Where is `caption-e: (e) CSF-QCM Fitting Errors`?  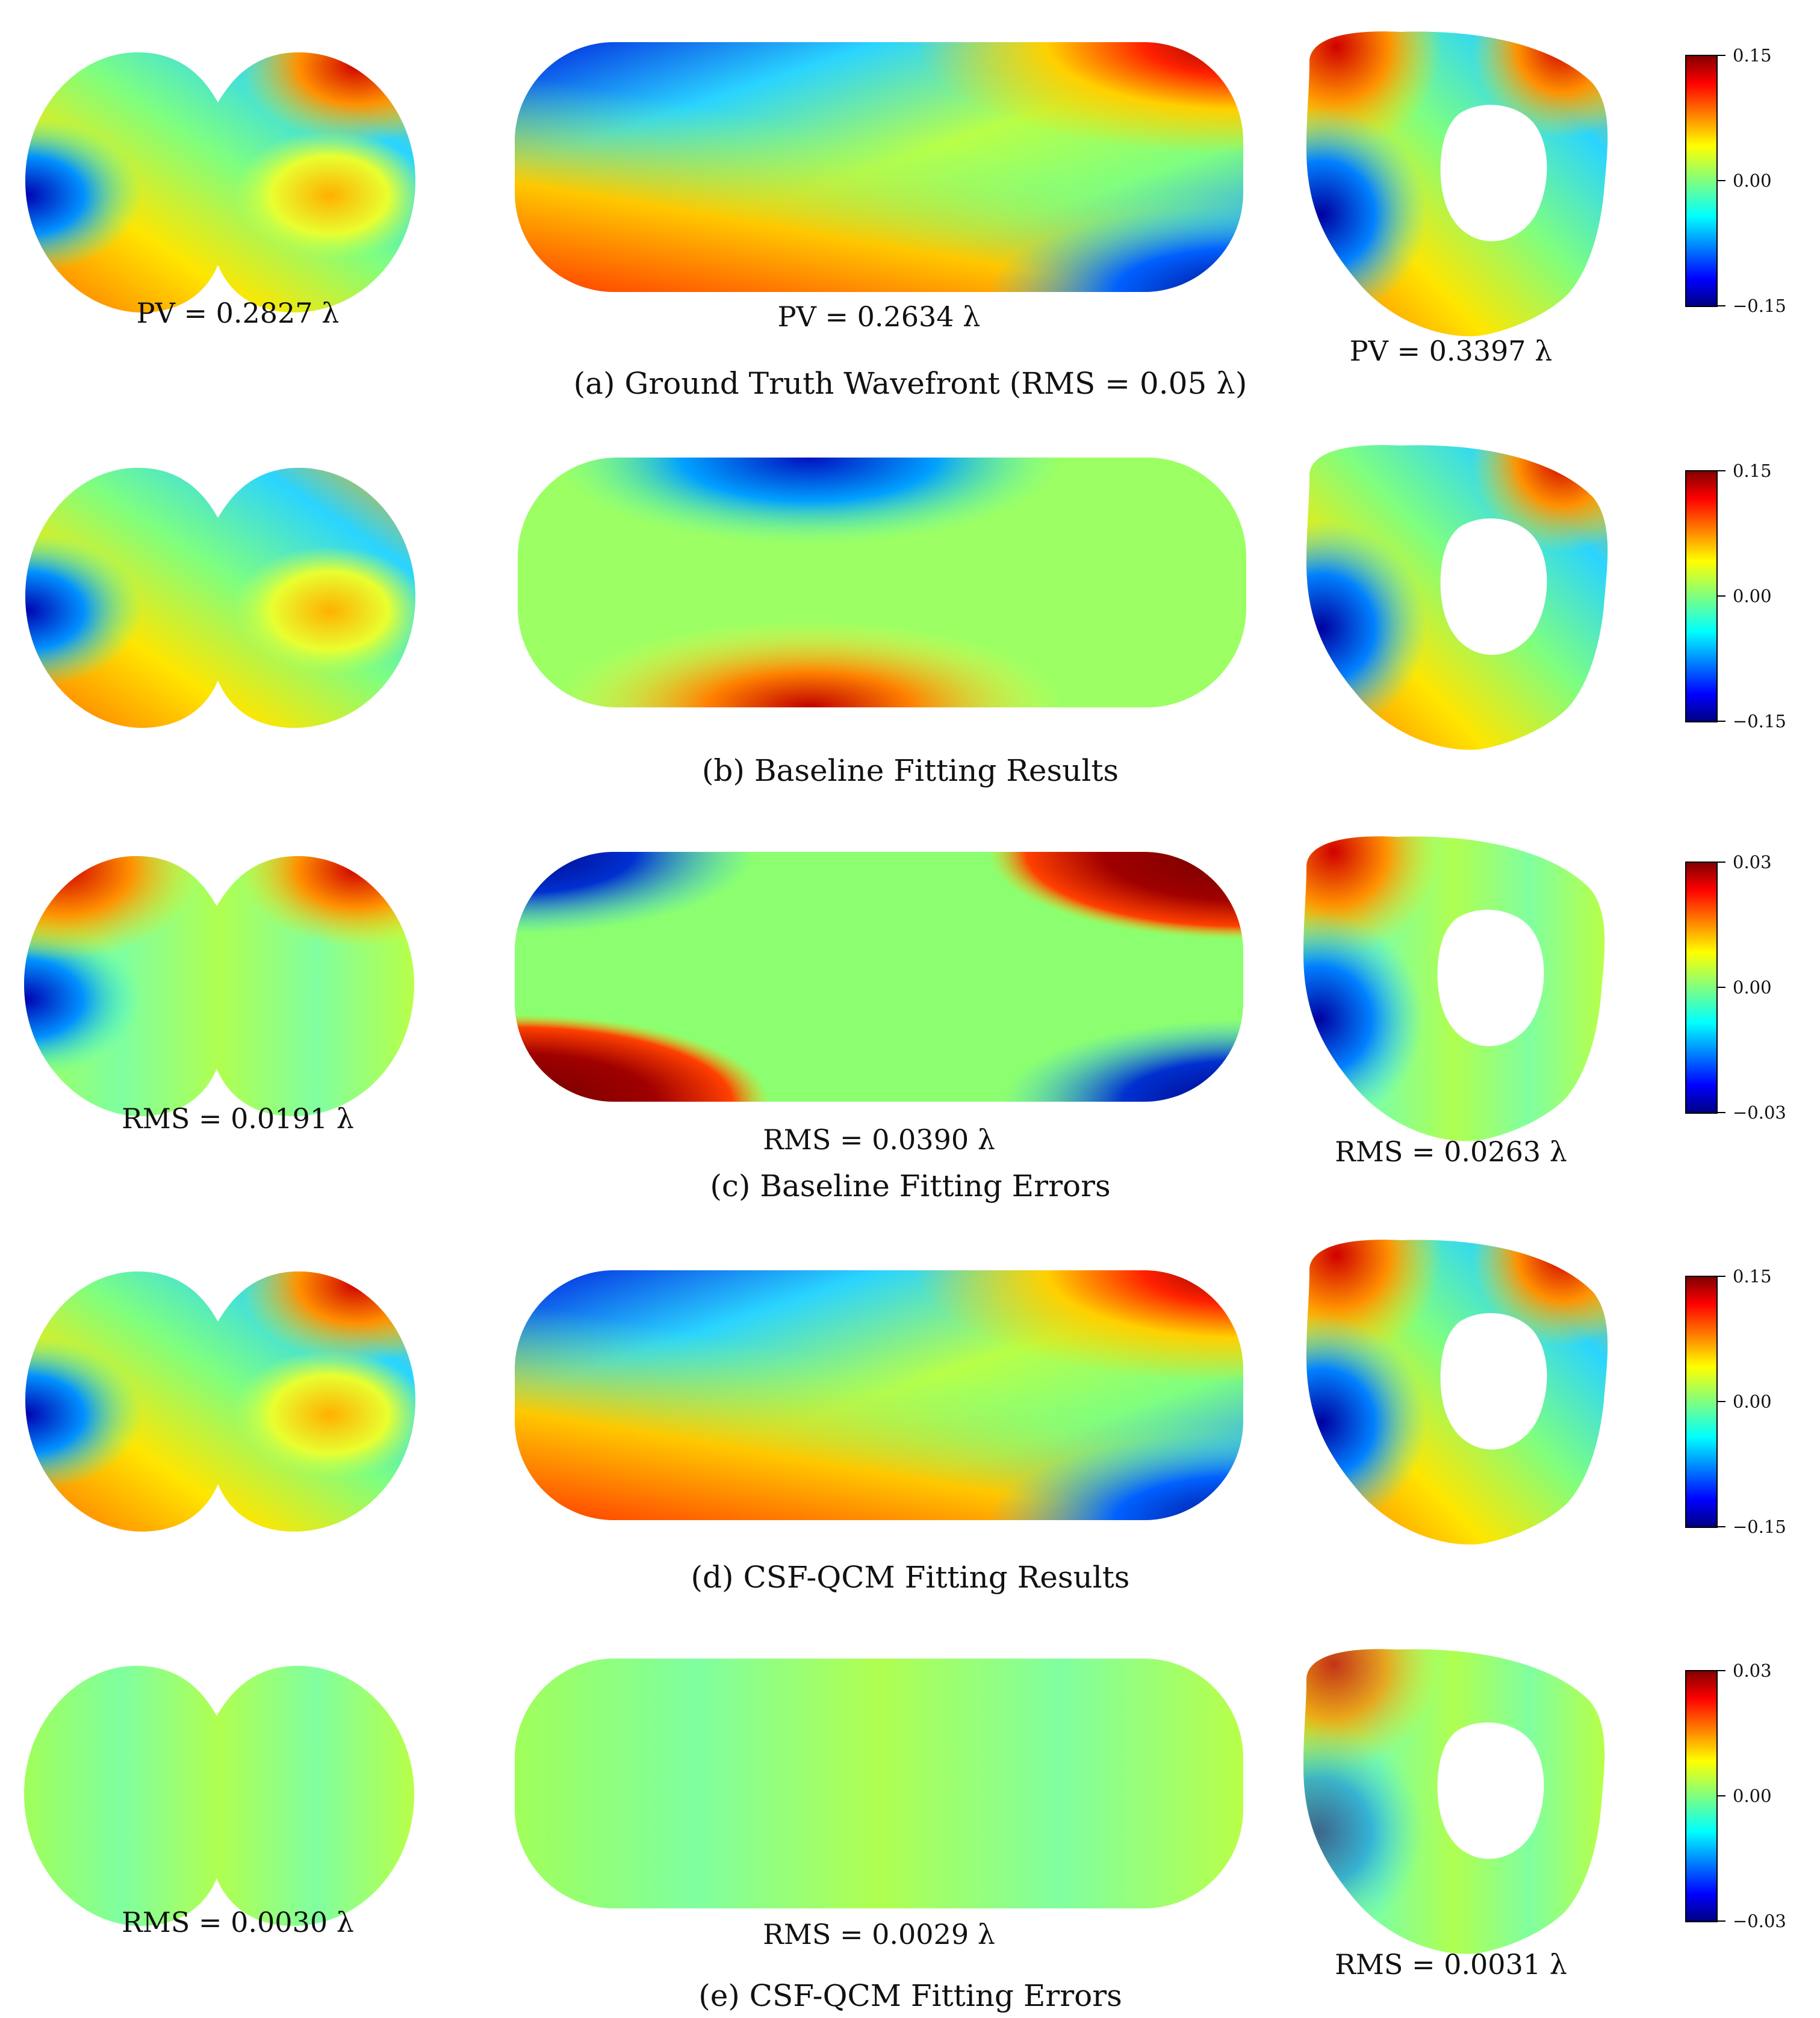 caption-e: (e) CSF-QCM Fitting Errors is located at coordinates (910, 1995).